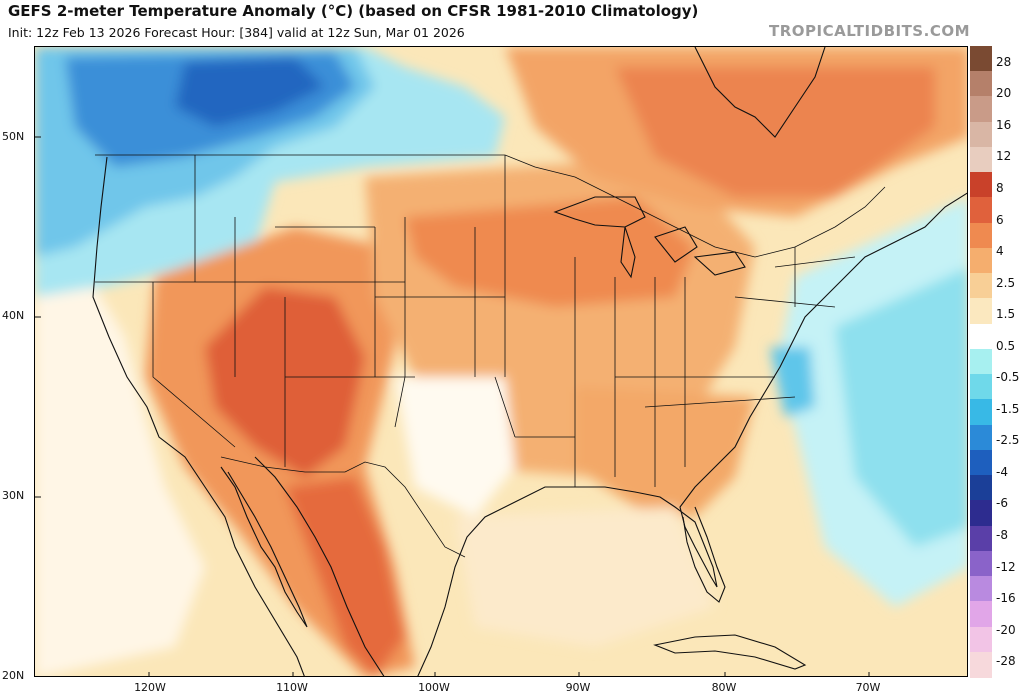 This screenshot has width=1024, height=696. I want to click on warm-anomaly-southeast, so click(665, 452).